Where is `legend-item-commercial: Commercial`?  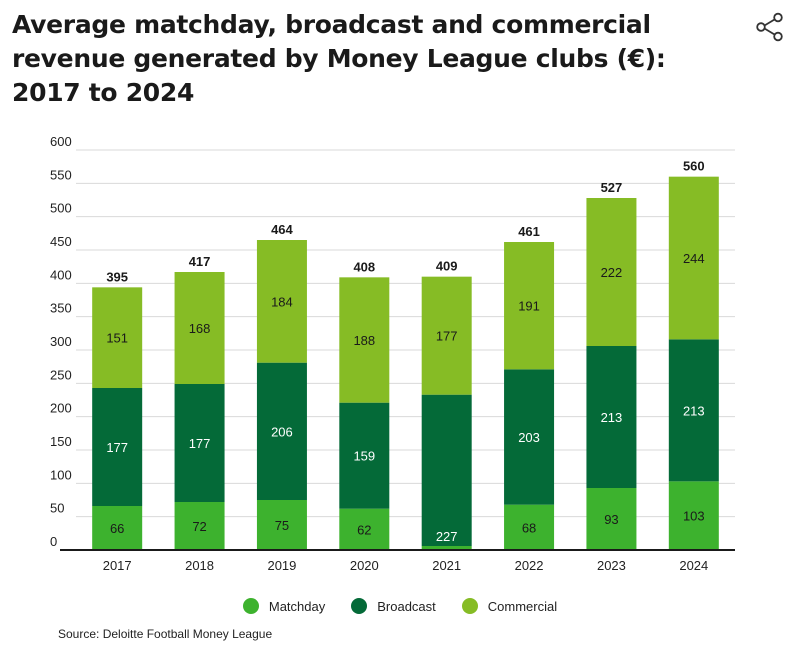
legend-item-commercial: Commercial is located at coordinates (509, 606).